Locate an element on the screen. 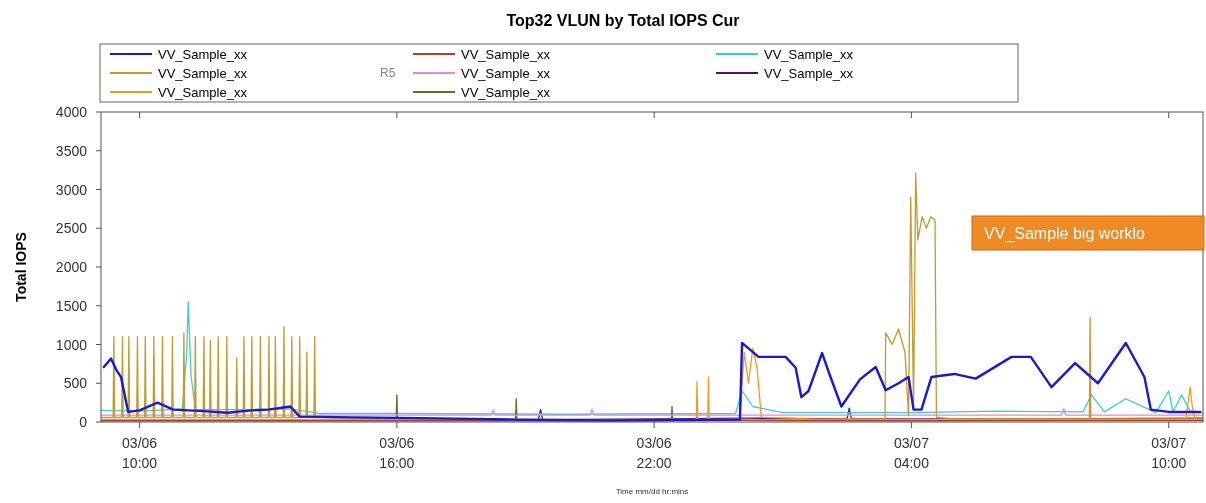 This screenshot has width=1206, height=503. callout-box: VV_Sample big worklo is located at coordinates (1088, 233).